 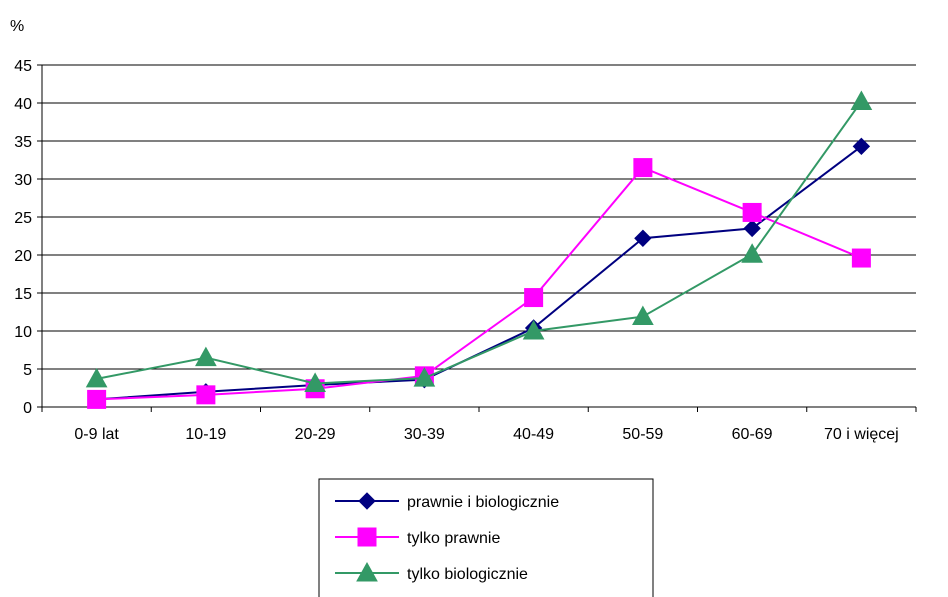 What do you see at coordinates (453, 538) in the screenshot?
I see `legend-label: tylko prawnie` at bounding box center [453, 538].